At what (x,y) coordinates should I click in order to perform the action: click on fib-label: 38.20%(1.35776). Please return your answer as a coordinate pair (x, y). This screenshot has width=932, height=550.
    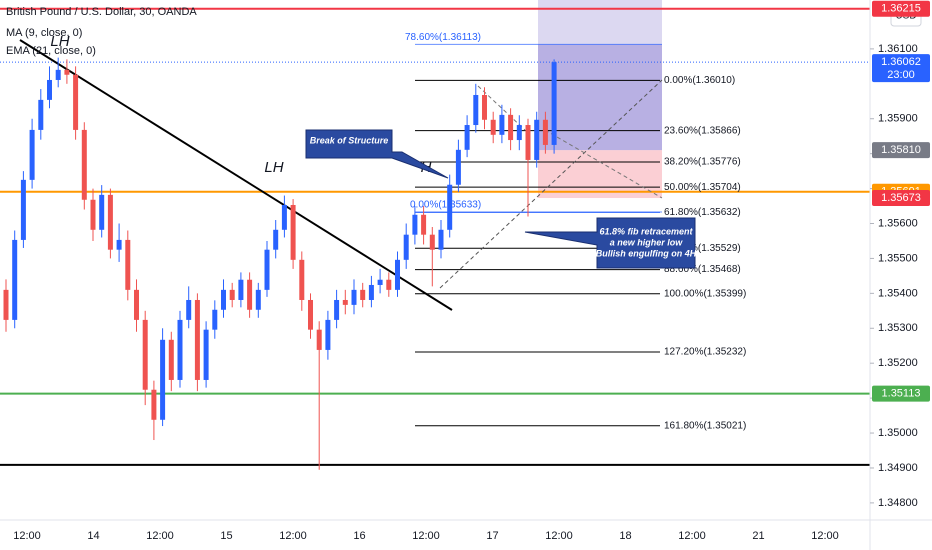
    Looking at the image, I should click on (702, 162).